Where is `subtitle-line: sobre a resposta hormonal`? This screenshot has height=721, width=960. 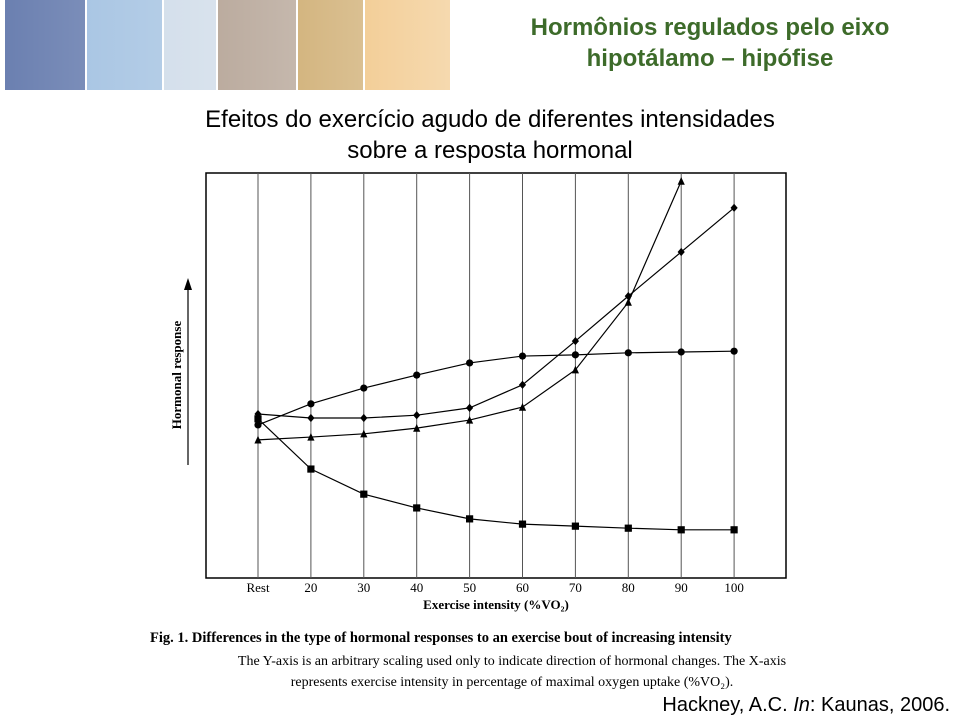
subtitle-line: sobre a resposta hormonal is located at coordinates (490, 150).